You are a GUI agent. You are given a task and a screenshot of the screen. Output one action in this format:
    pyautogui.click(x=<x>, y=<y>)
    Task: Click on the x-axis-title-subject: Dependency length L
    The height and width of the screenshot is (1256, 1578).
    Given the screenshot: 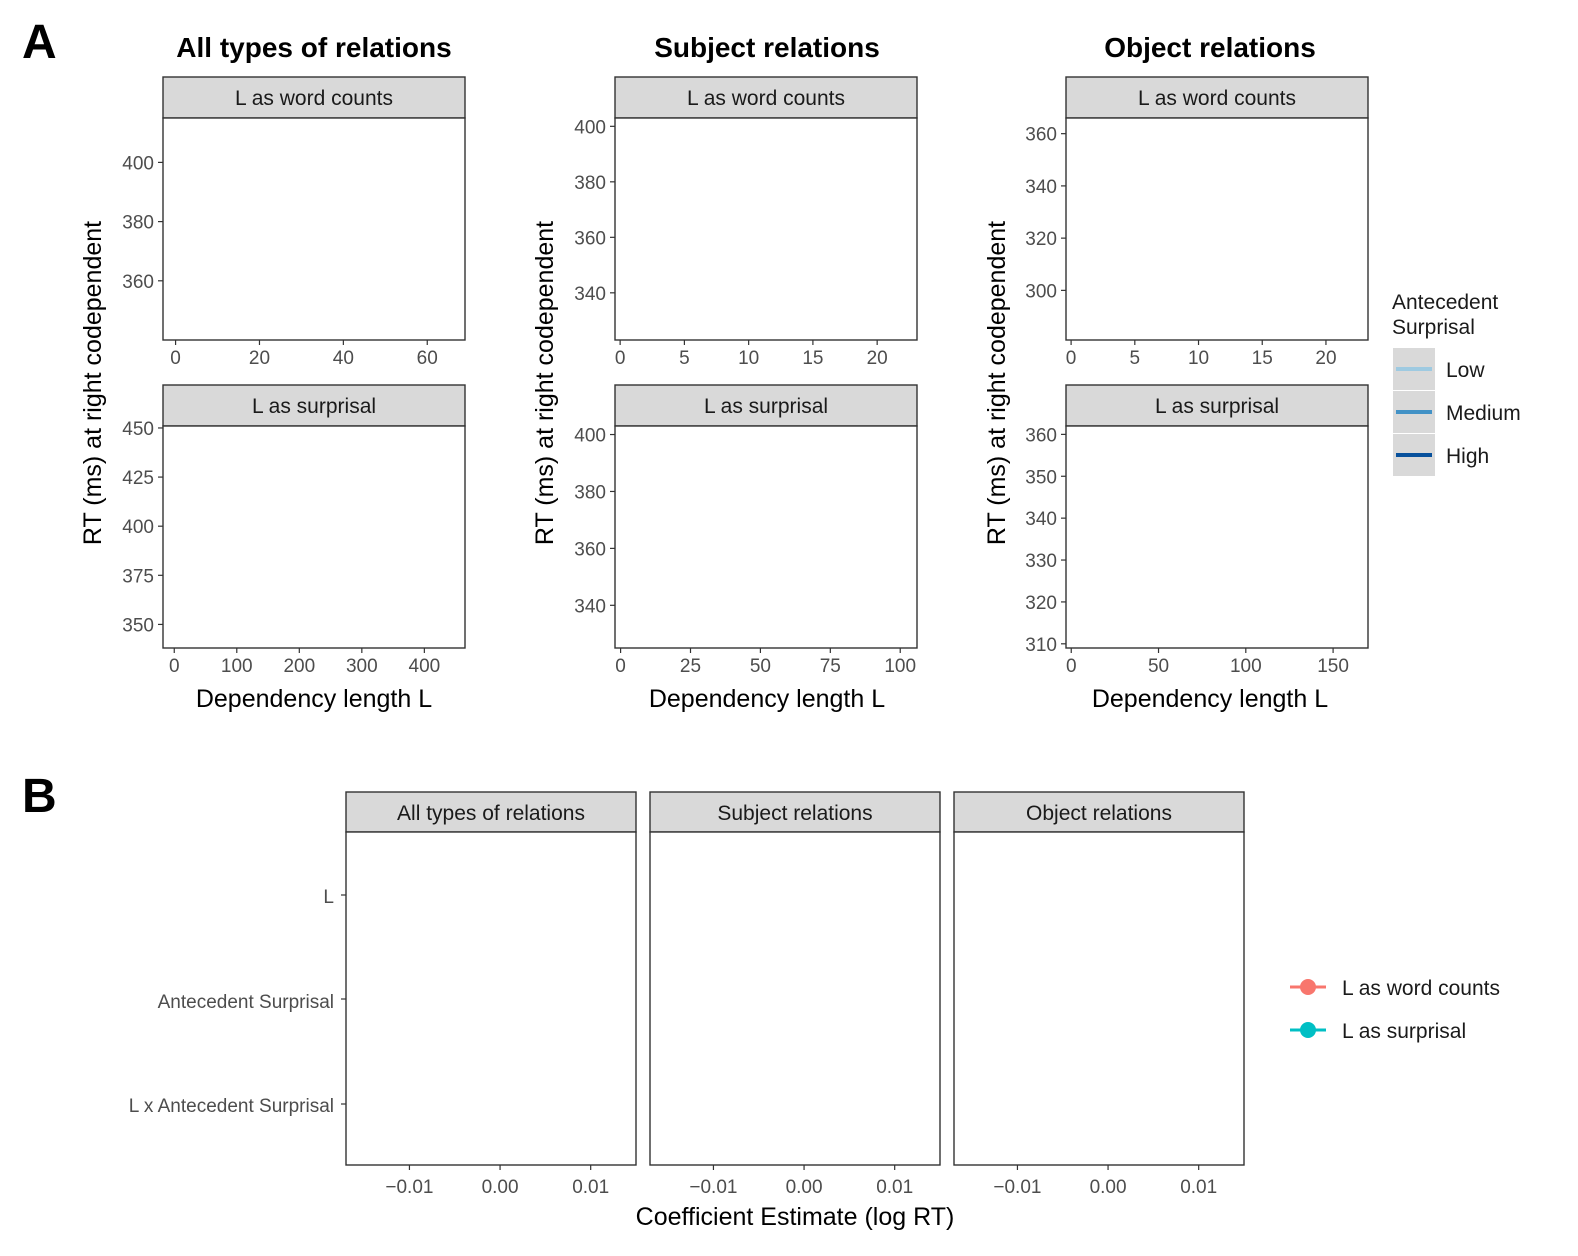 What is the action you would take?
    pyautogui.click(x=767, y=699)
    